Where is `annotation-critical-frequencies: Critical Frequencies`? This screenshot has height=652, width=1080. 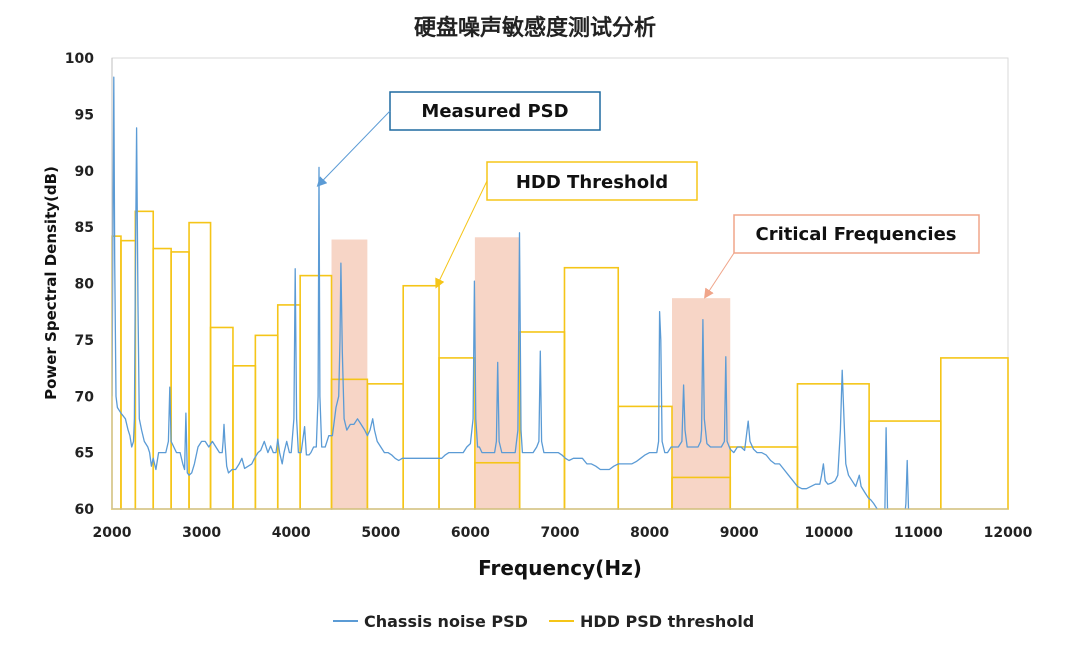 annotation-critical-frequencies: Critical Frequencies is located at coordinates (842, 256).